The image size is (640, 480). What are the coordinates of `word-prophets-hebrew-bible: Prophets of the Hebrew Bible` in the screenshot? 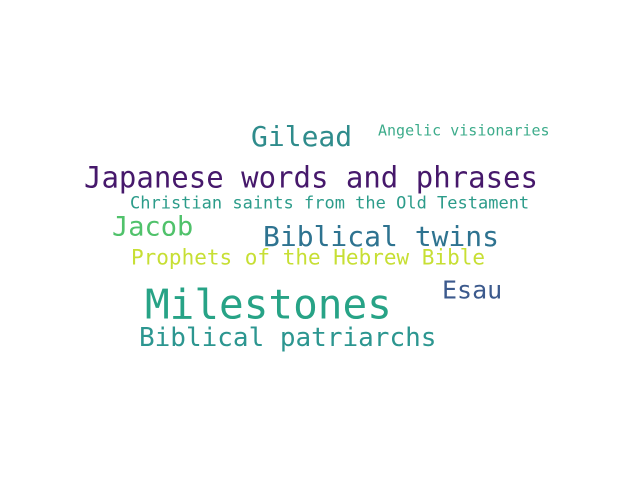 It's located at (308, 257).